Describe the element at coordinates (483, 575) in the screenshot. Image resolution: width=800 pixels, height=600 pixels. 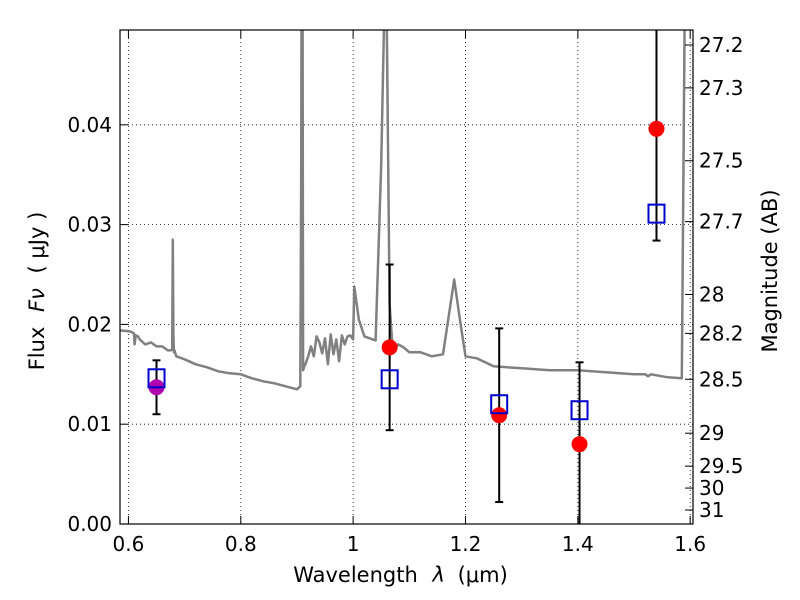
I see `x-axis-label-unit: (μm)` at that location.